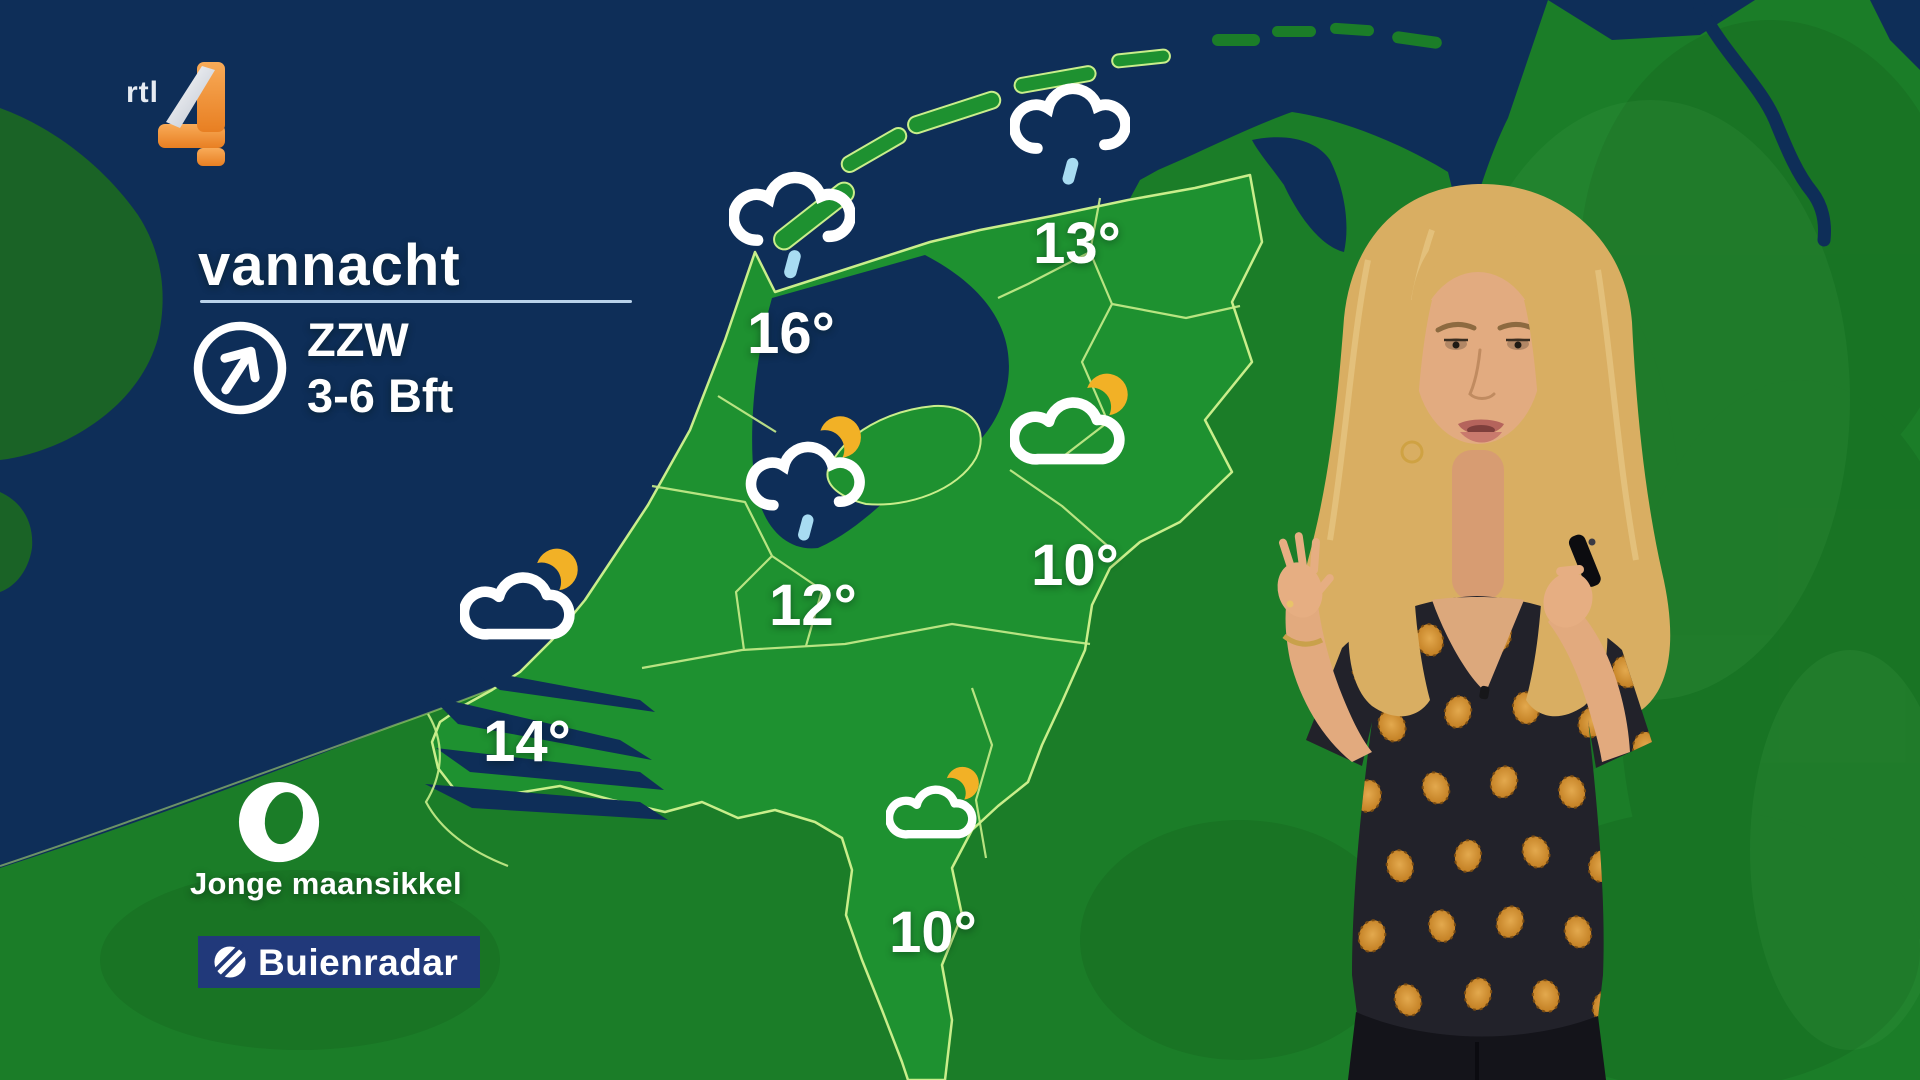 The image size is (1920, 1080). I want to click on buienradar-radar-icon, so click(230, 962).